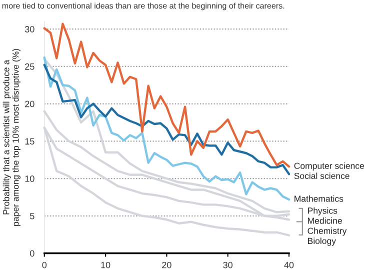 This screenshot has height=270, width=370. What do you see at coordinates (289, 265) in the screenshot?
I see `x-tick-label: 40` at bounding box center [289, 265].